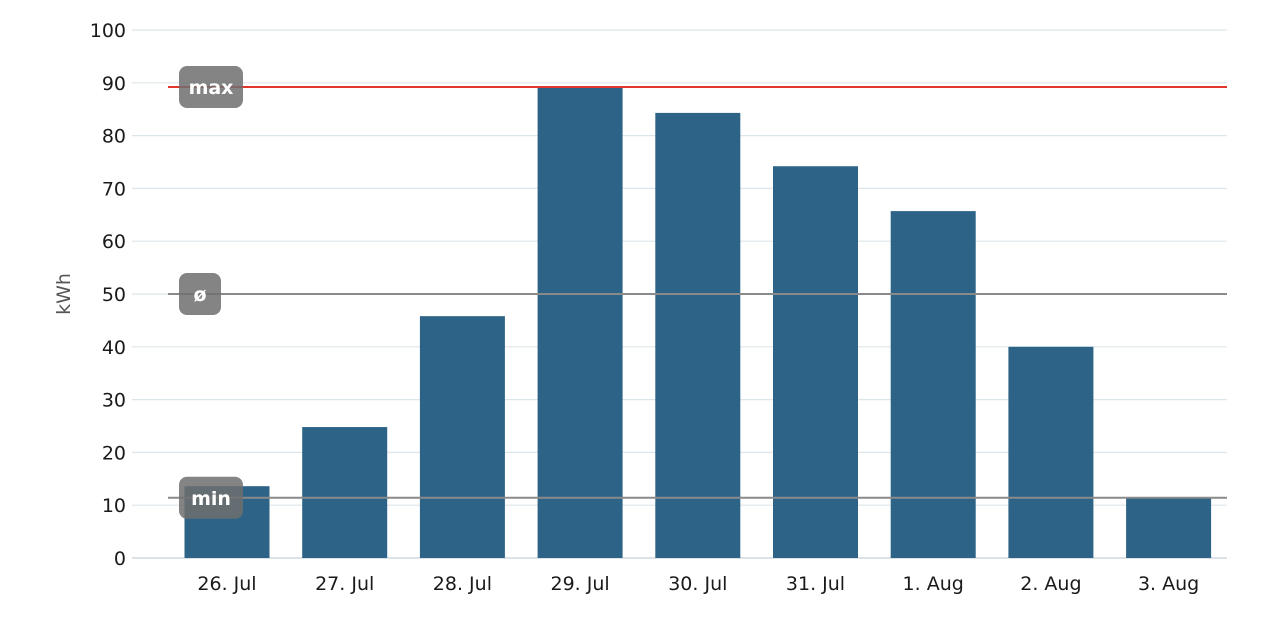 This screenshot has width=1280, height=621. Describe the element at coordinates (114, 401) in the screenshot. I see `y-tick-label: 30` at that location.